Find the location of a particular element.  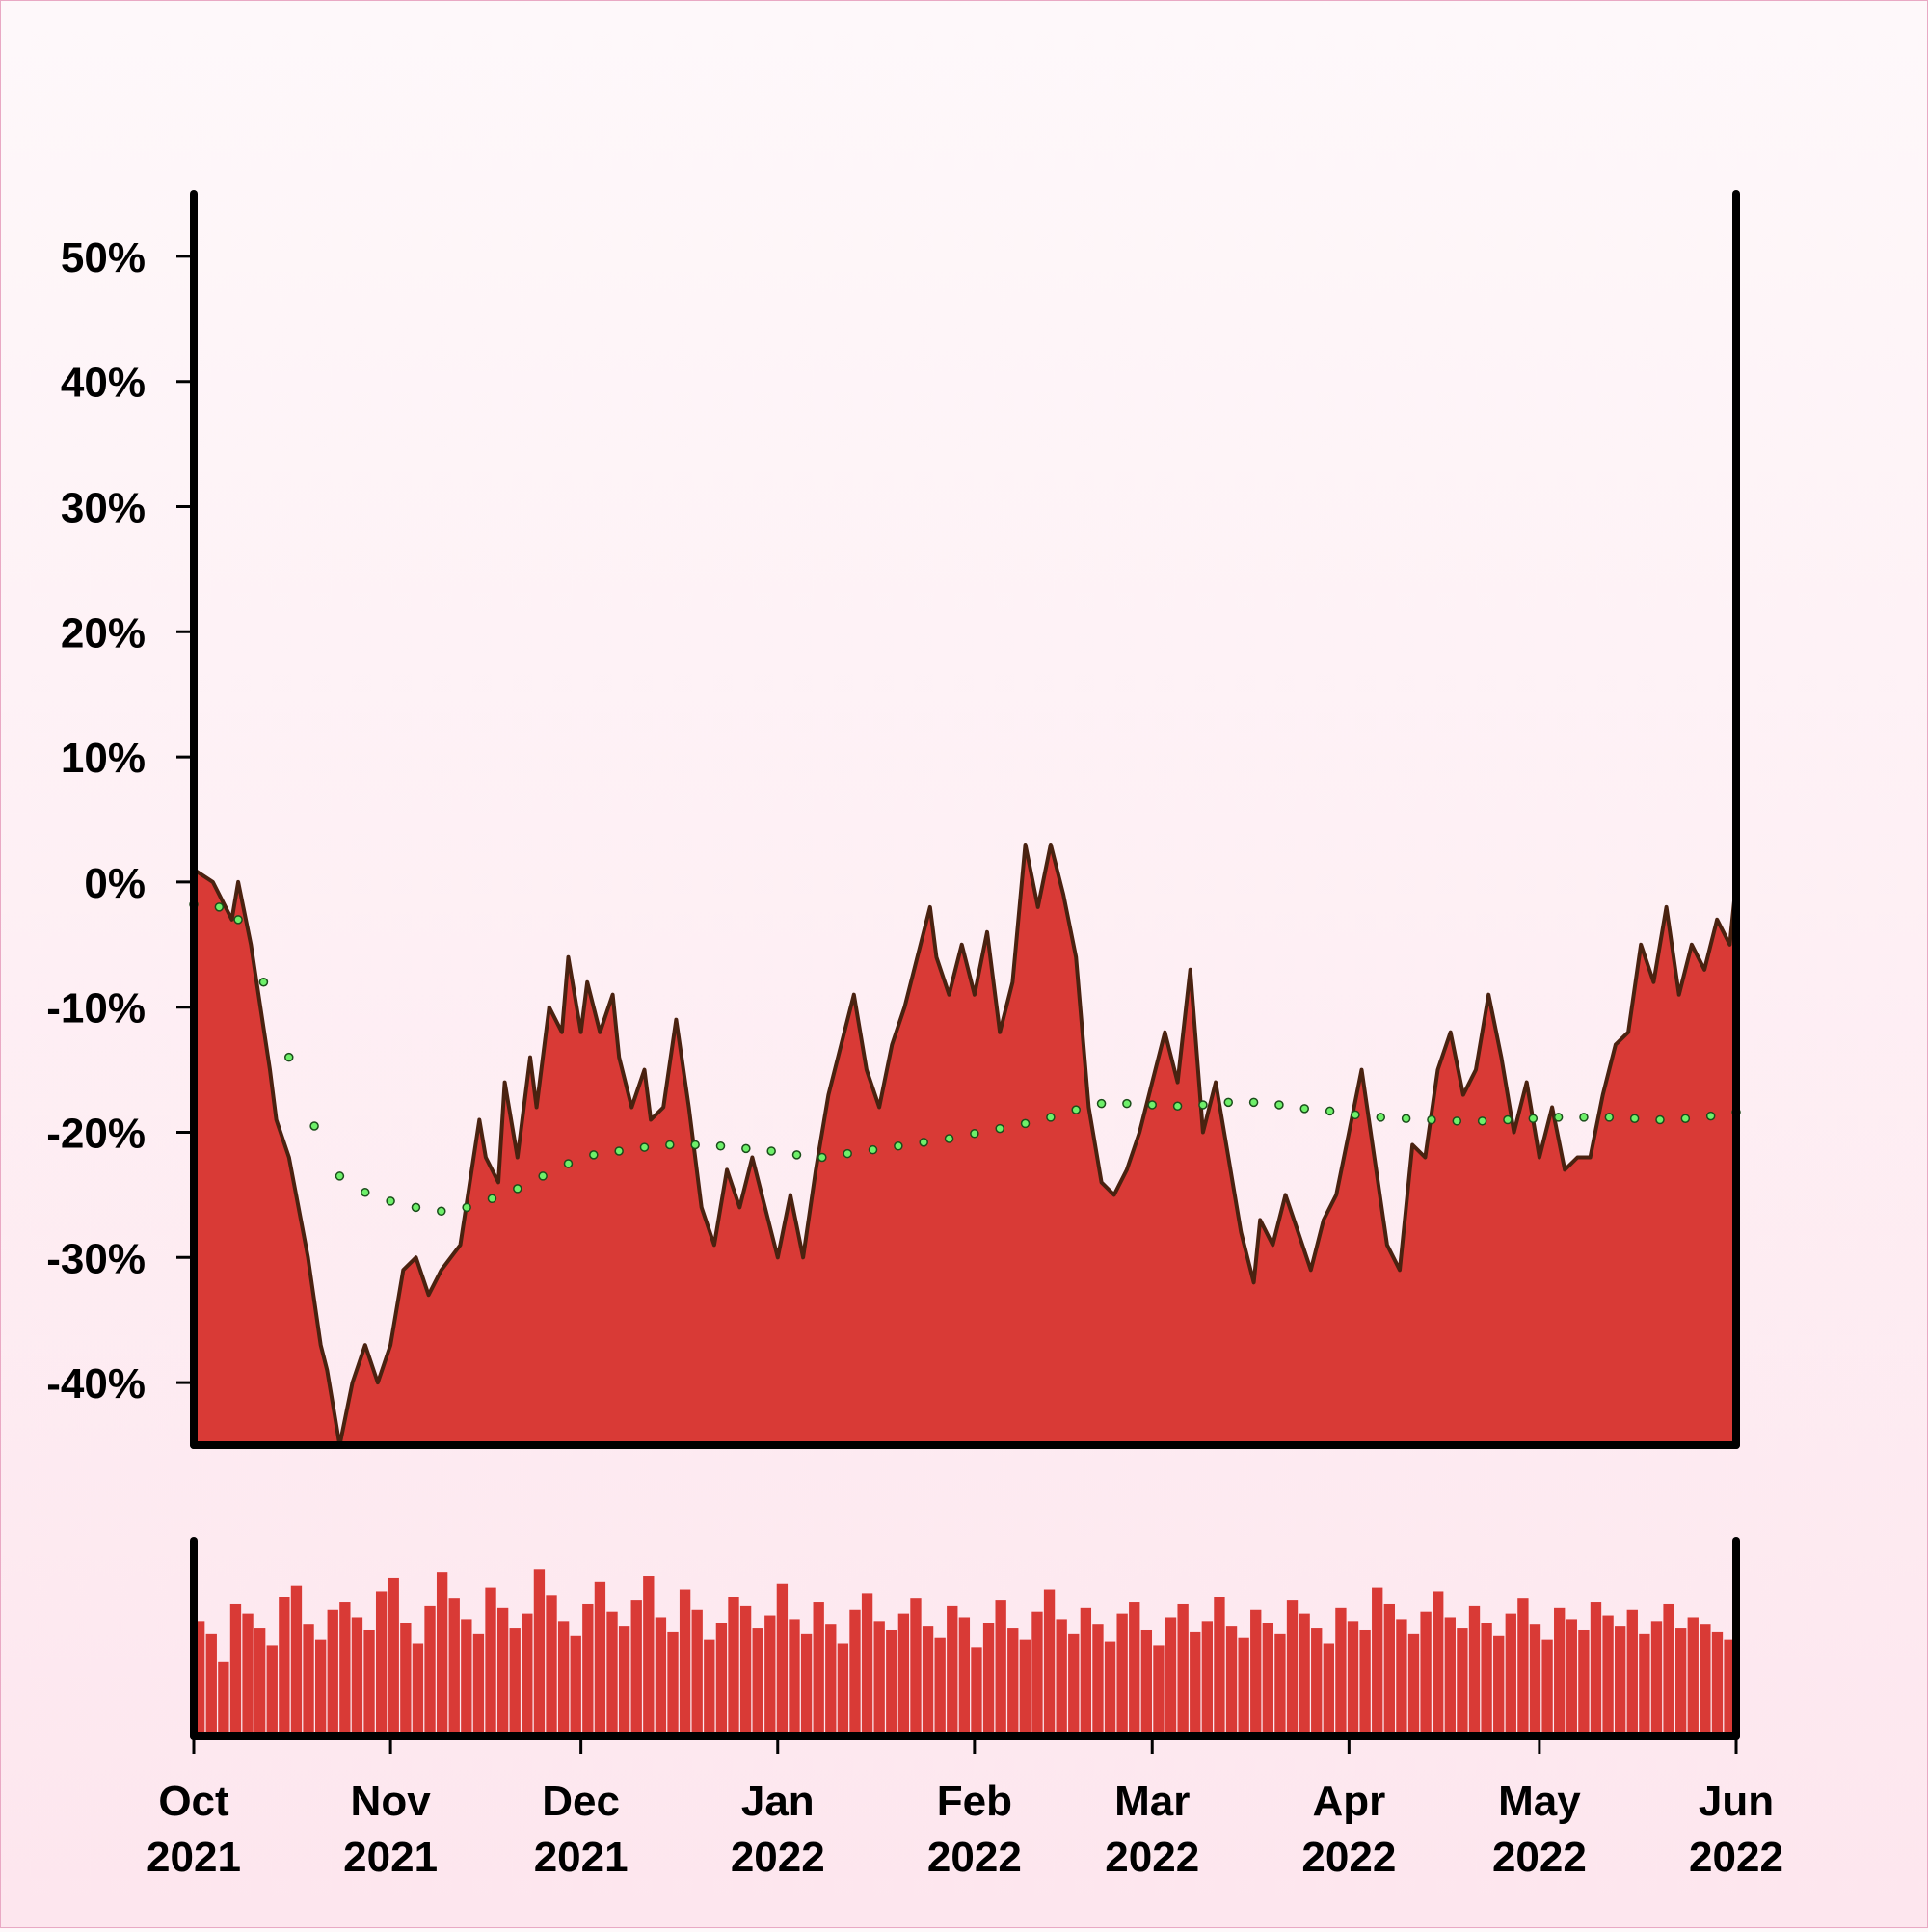

x-tick-month: Apr is located at coordinates (1349, 1802).